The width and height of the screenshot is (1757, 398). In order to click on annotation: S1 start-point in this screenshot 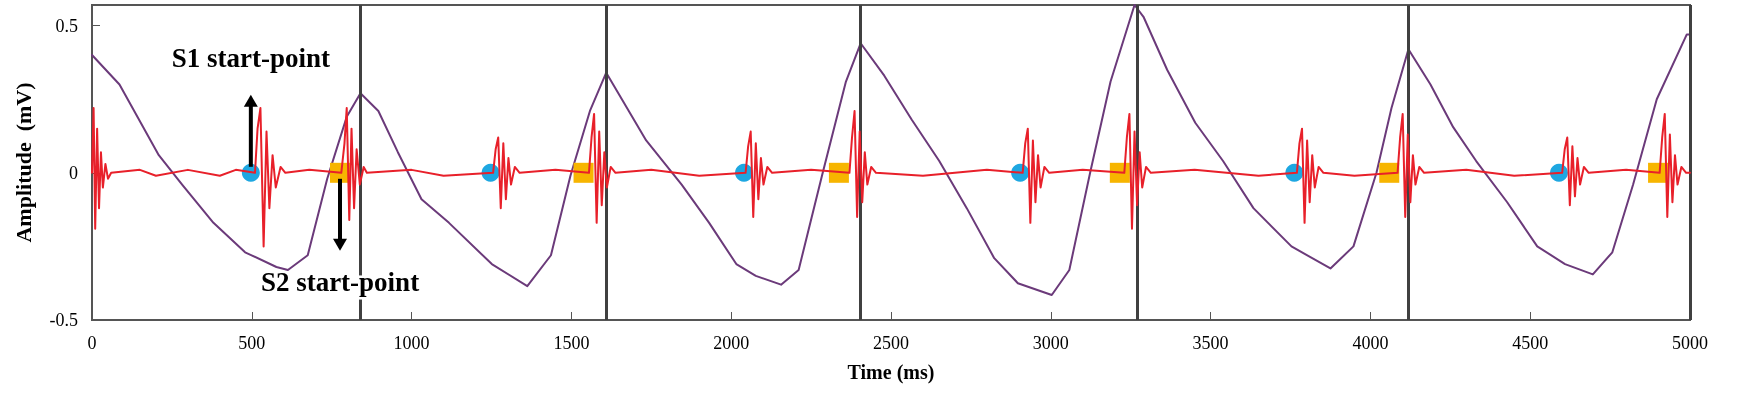, I will do `click(250, 58)`.